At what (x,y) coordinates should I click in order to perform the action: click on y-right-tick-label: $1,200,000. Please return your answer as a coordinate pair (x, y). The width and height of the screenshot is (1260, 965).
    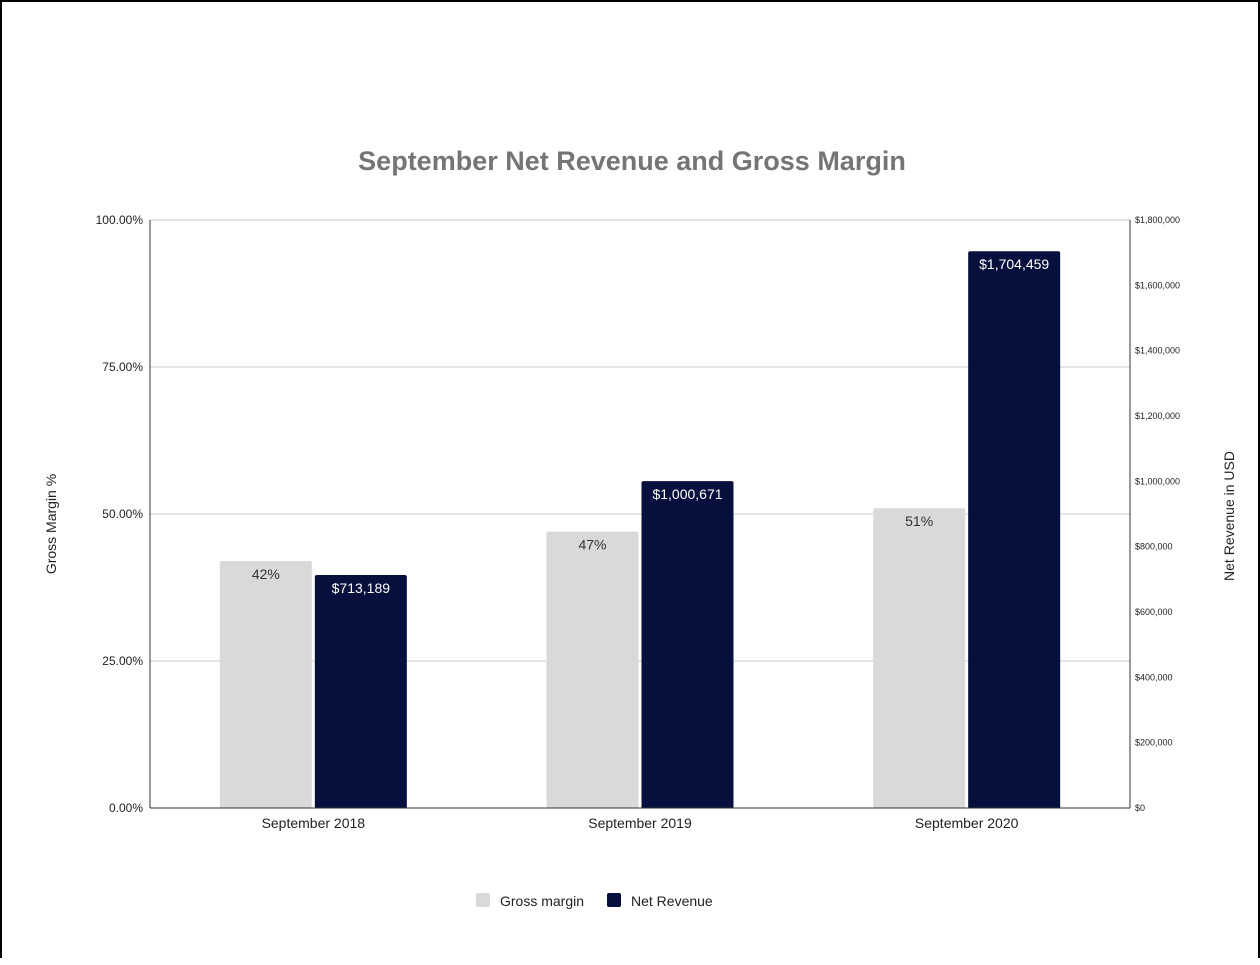
    Looking at the image, I should click on (1157, 416).